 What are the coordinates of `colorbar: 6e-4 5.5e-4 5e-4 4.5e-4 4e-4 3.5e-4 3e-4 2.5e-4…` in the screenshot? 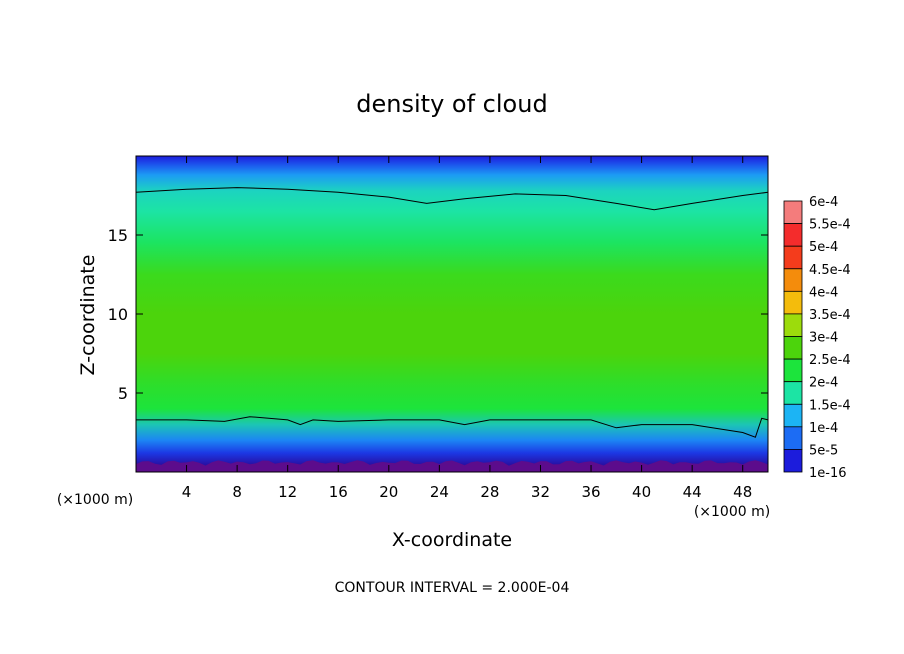 It's located at (817, 338).